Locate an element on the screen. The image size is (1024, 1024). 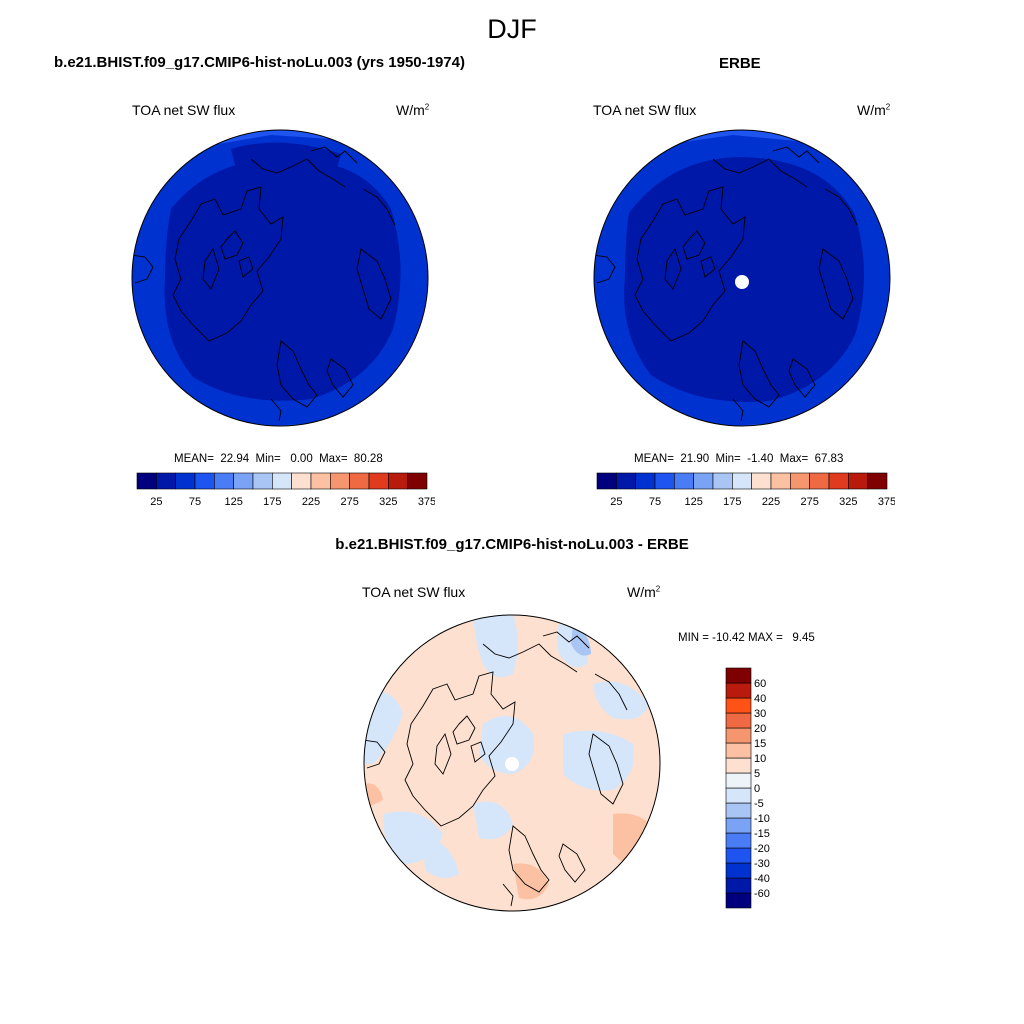
obs-stats: MEAN= 21.90 Min= -1.40 Max= 67.83 is located at coordinates (739, 459).